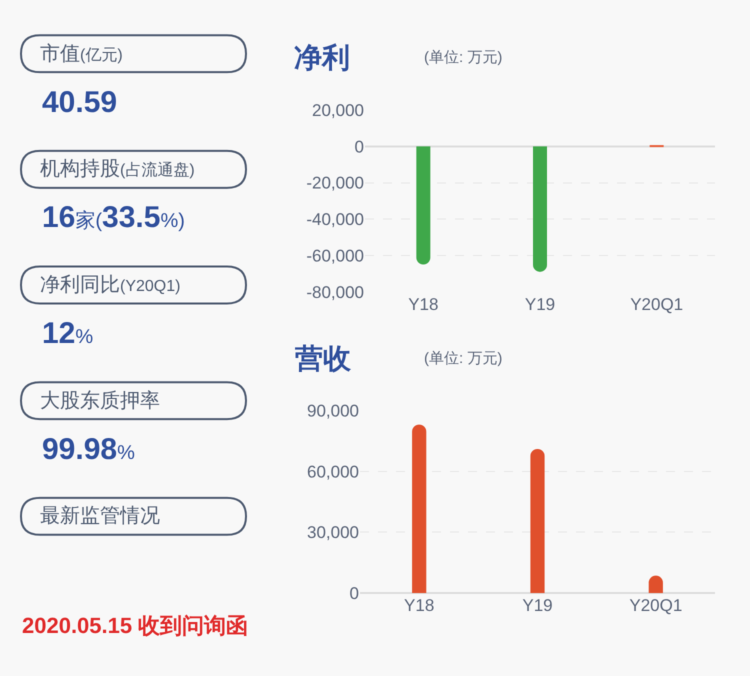 The image size is (750, 676). I want to click on y-tick-label: -60,000, so click(335, 256).